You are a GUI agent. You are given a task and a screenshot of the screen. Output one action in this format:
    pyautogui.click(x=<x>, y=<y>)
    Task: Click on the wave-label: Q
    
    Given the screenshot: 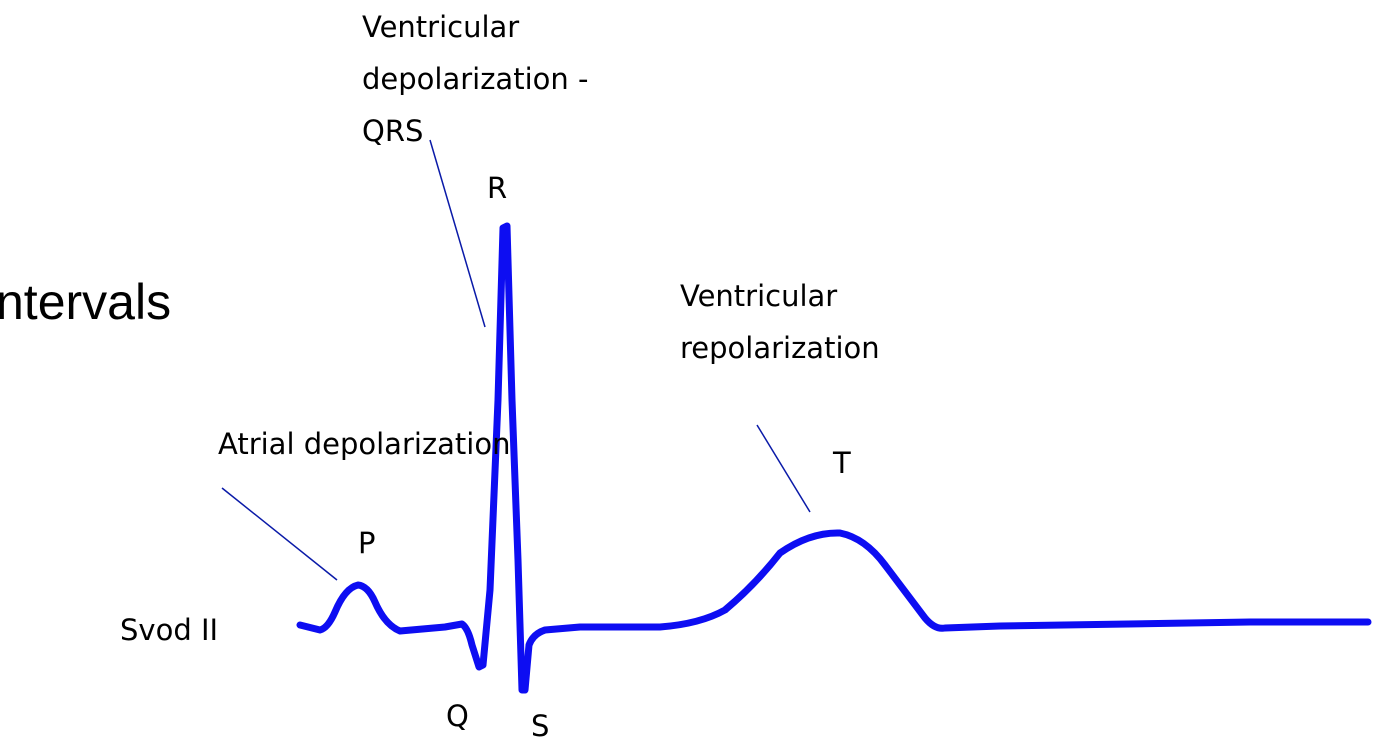 What is the action you would take?
    pyautogui.click(x=457, y=716)
    